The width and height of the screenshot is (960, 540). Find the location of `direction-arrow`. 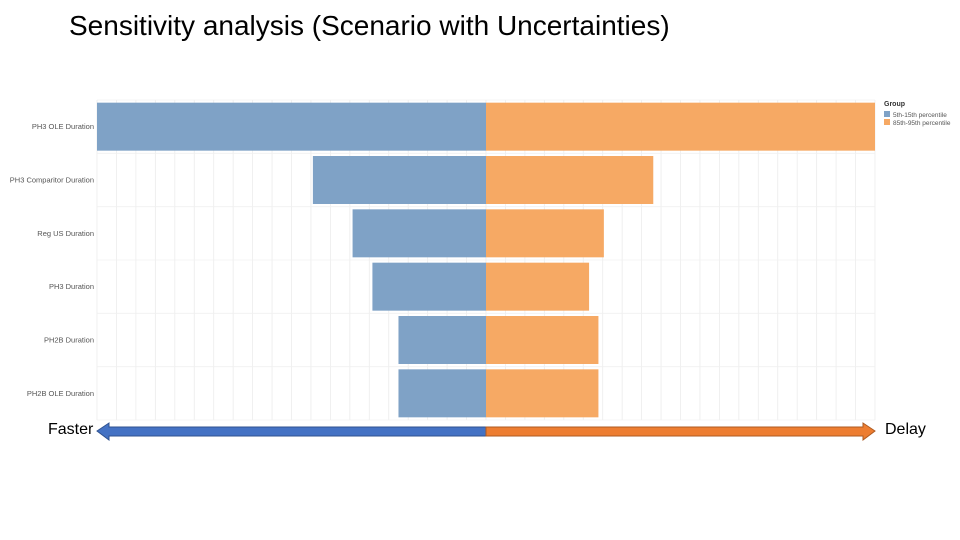

direction-arrow is located at coordinates (486, 431).